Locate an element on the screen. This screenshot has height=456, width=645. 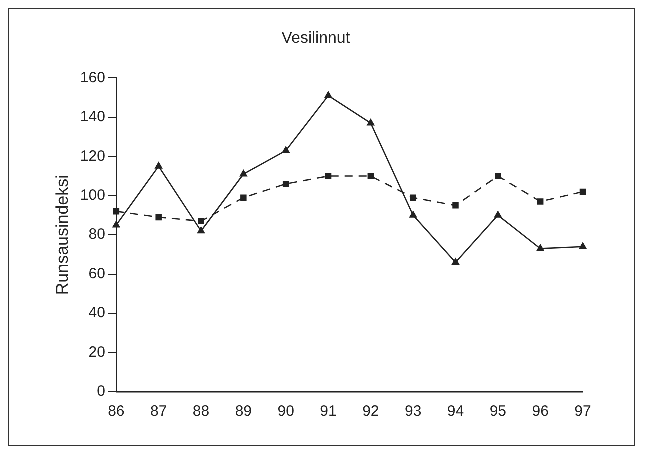
y-tick-label: 100 is located at coordinates (93, 195).